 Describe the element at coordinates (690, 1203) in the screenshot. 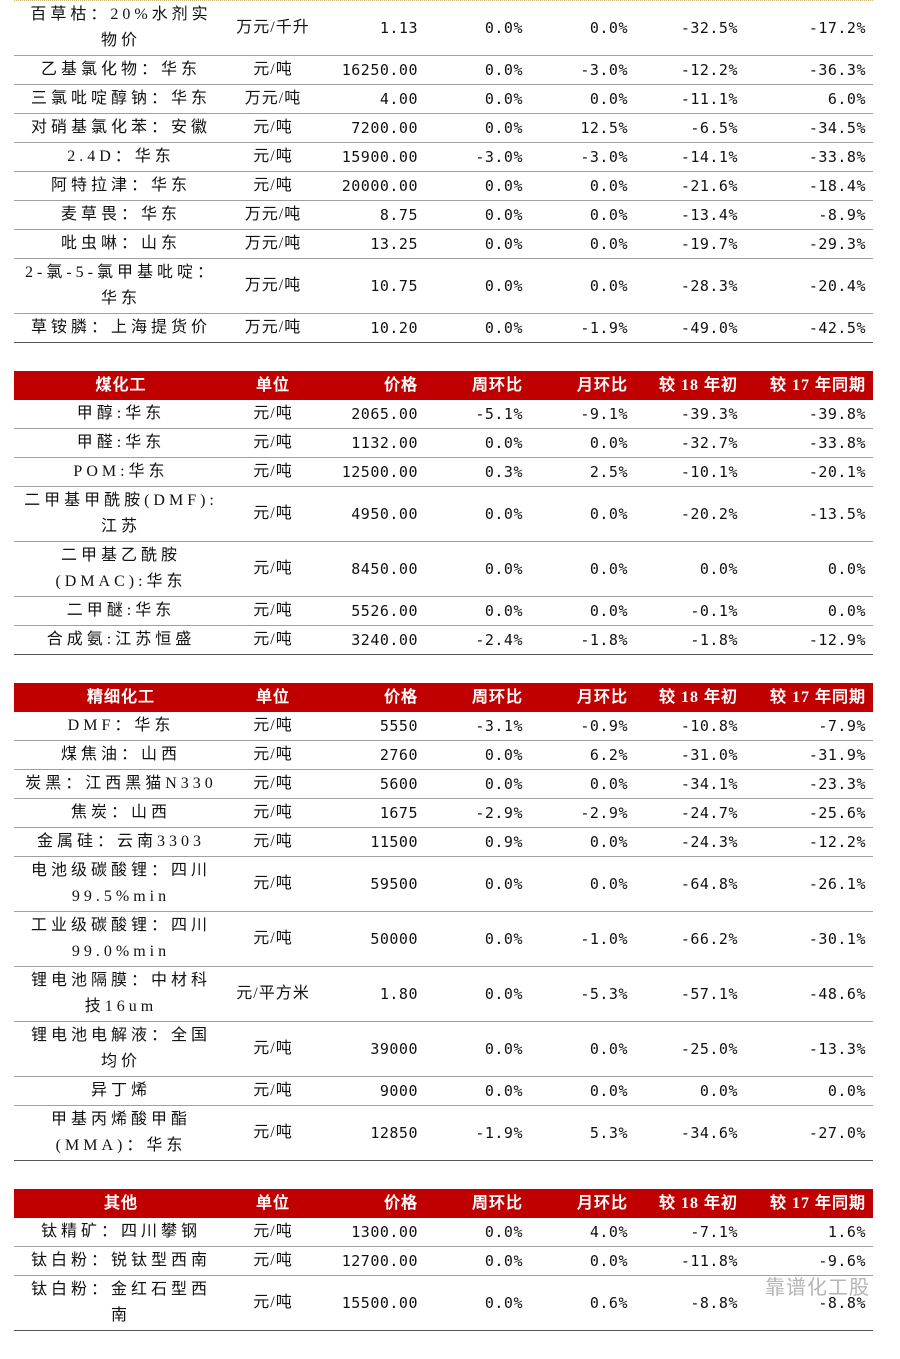

I see `header-cell: 较 18 年初` at that location.